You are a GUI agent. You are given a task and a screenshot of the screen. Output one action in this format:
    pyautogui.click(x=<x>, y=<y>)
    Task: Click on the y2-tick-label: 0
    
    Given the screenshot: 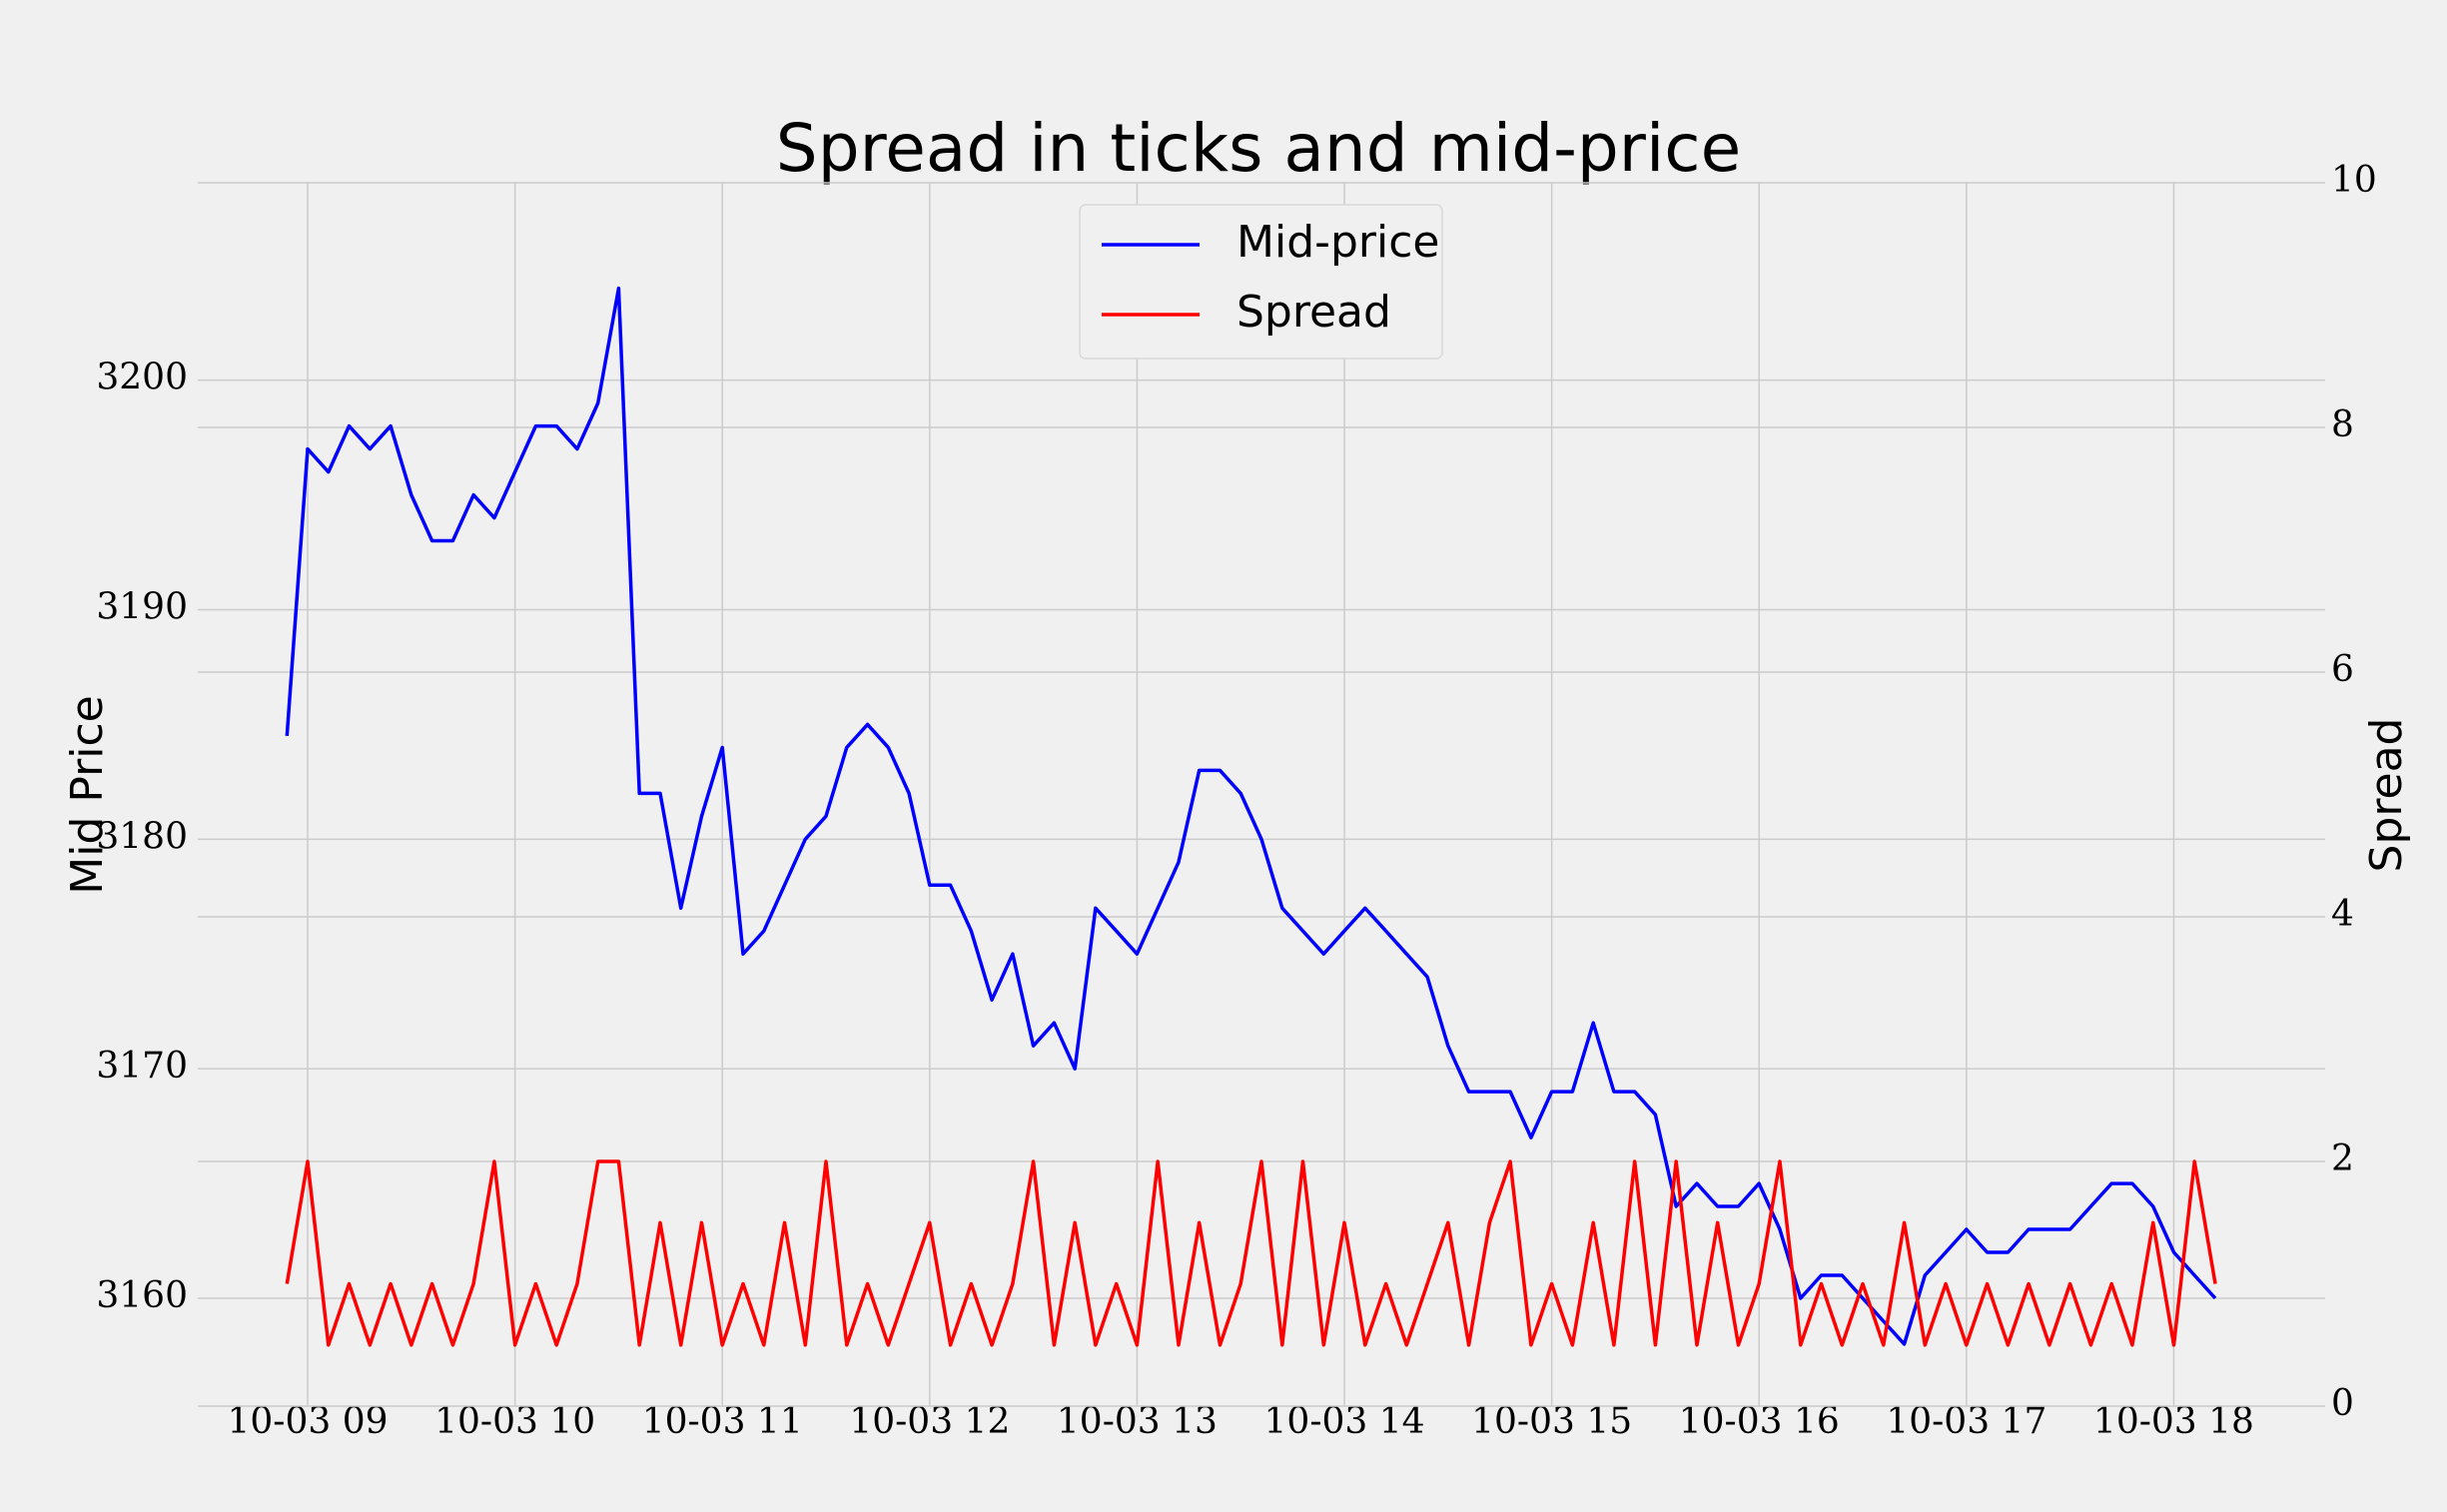 What is the action you would take?
    pyautogui.click(x=2342, y=1403)
    